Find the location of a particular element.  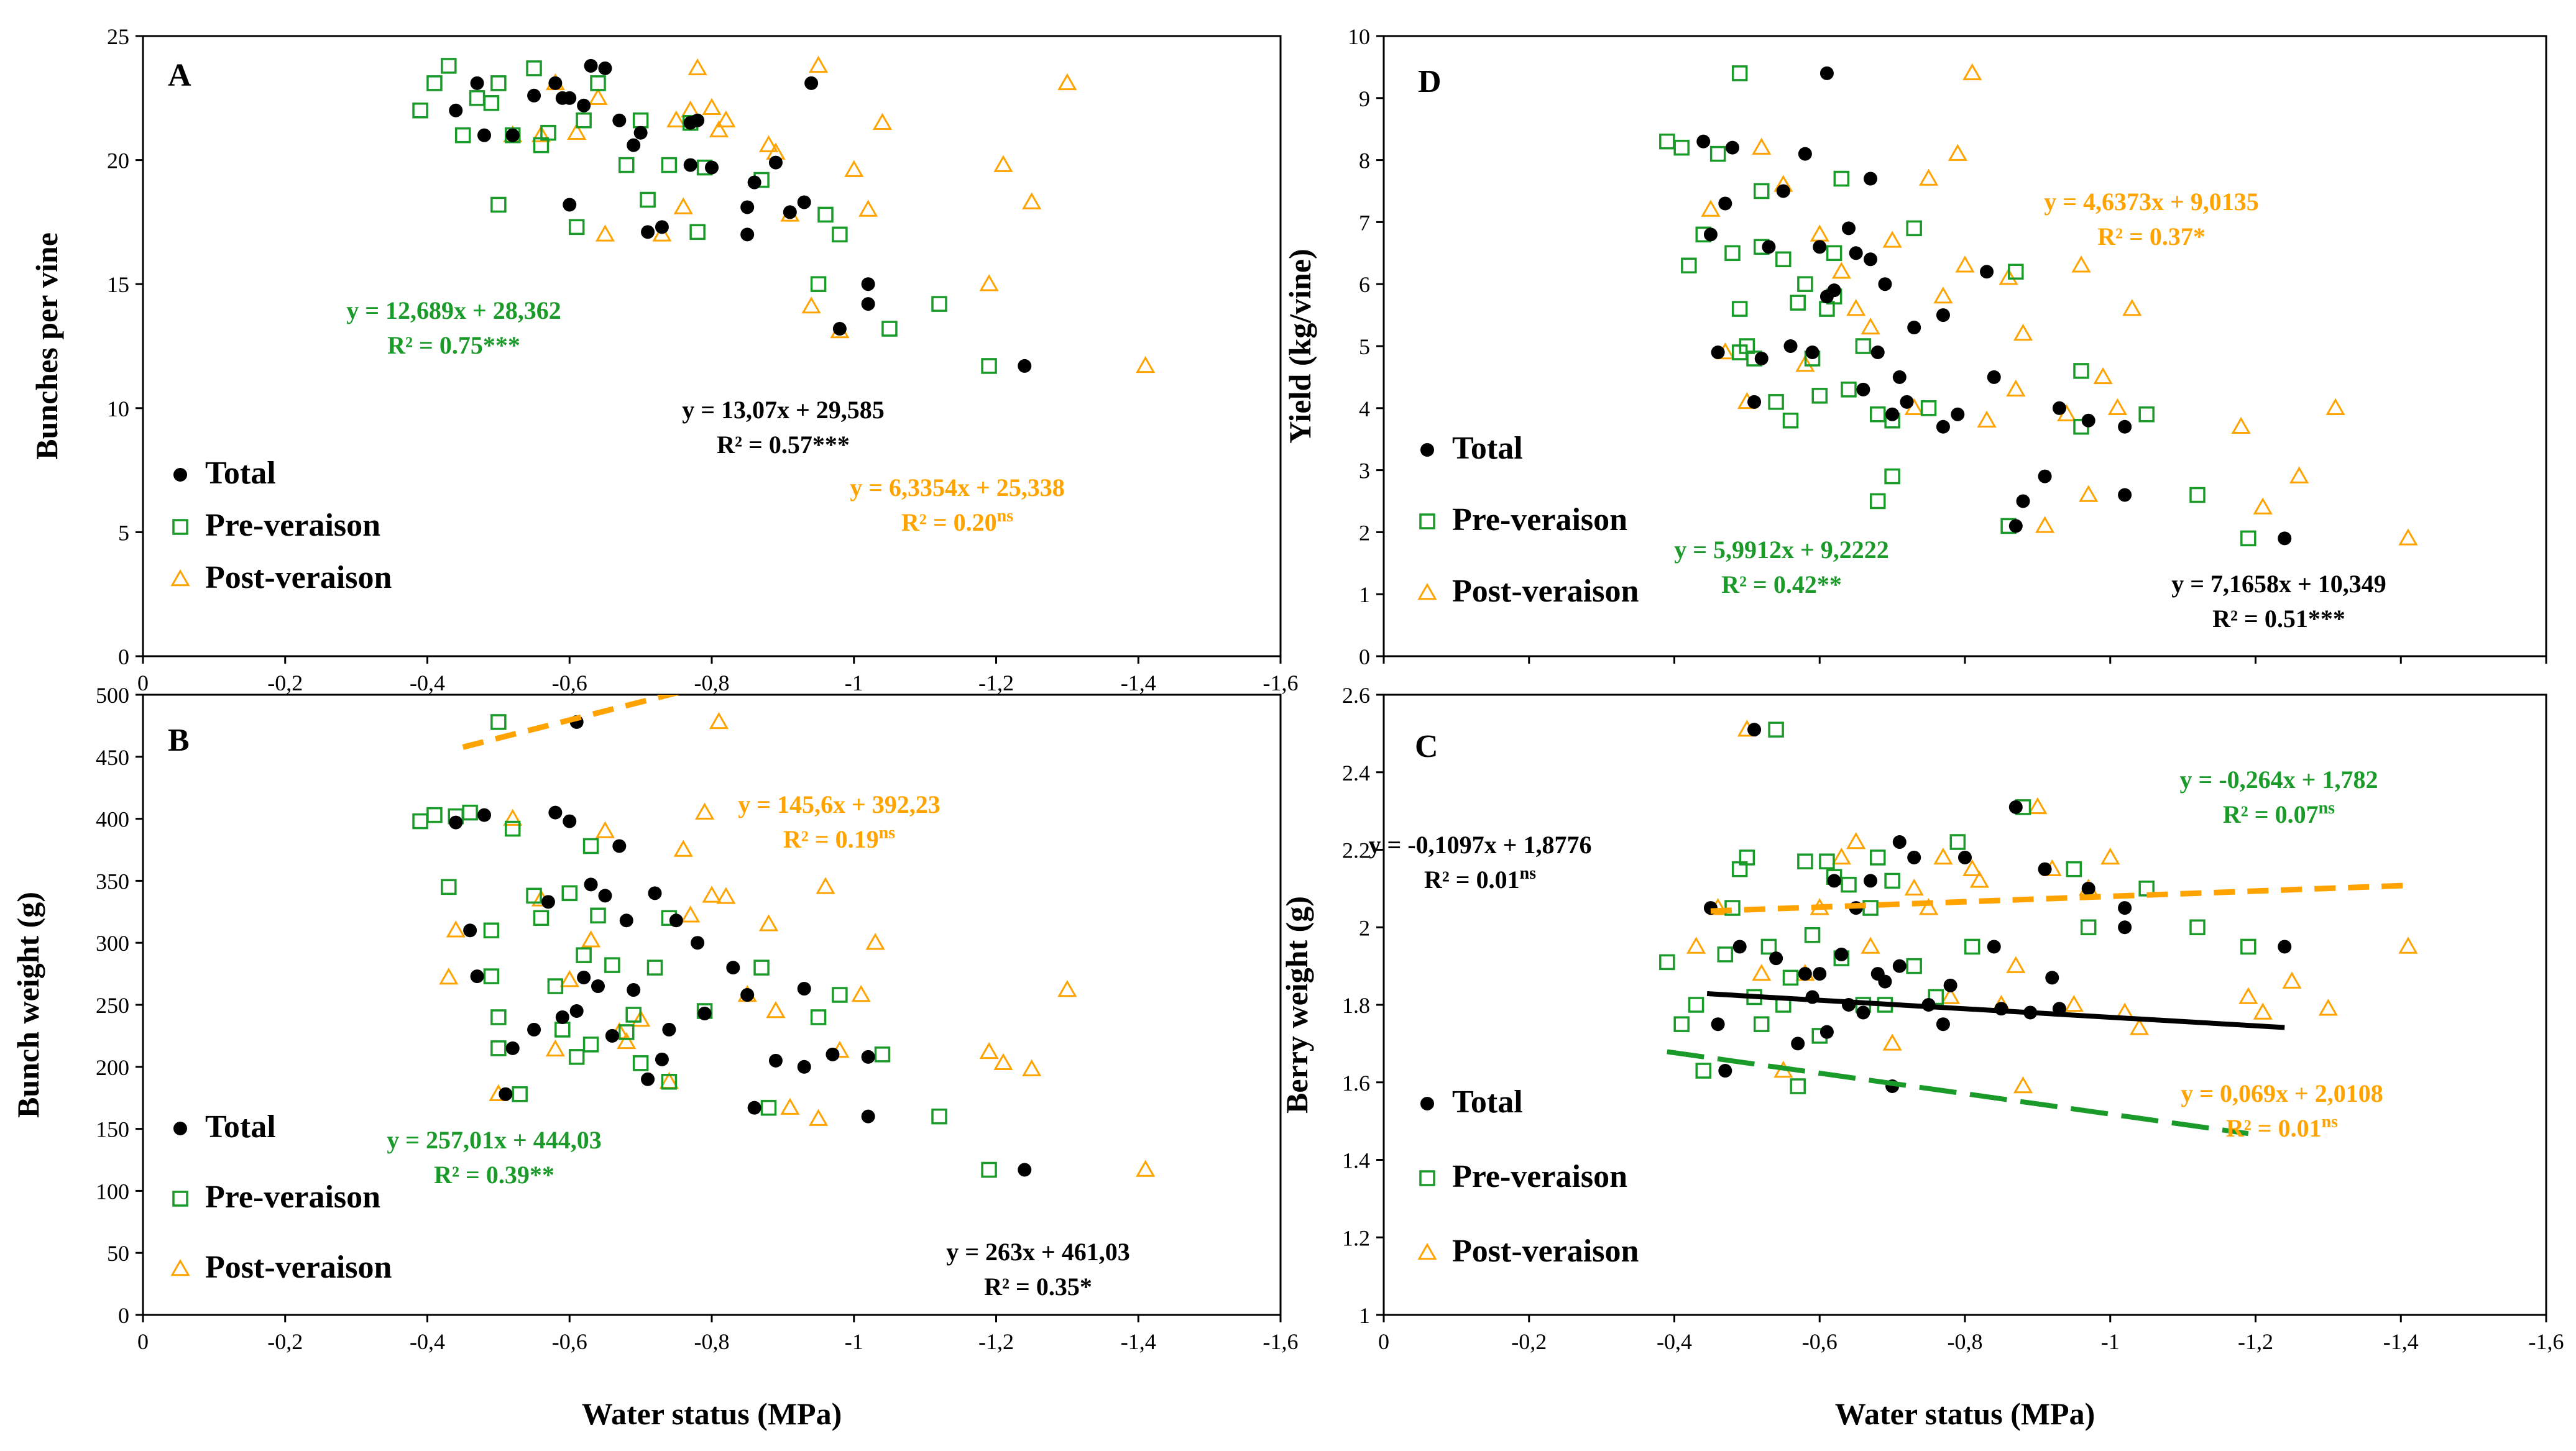

y-tick-label: 1.6 is located at coordinates (1356, 1083).